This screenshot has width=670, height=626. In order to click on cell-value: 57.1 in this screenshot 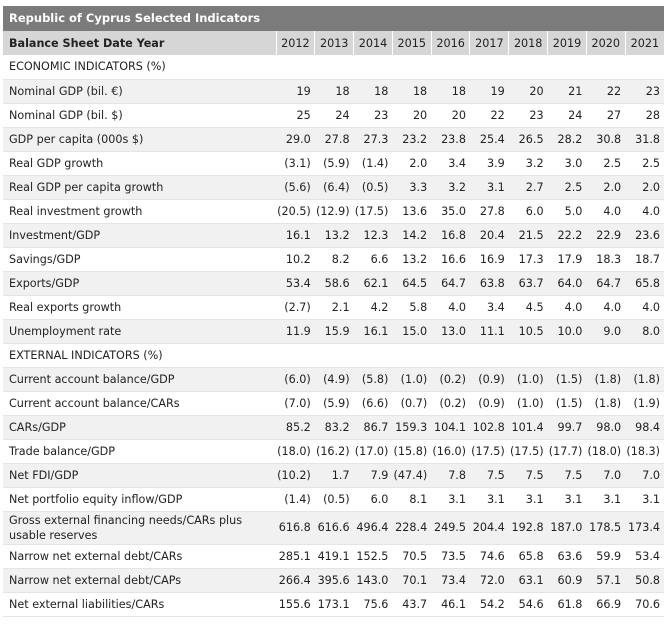, I will do `click(606, 580)`.